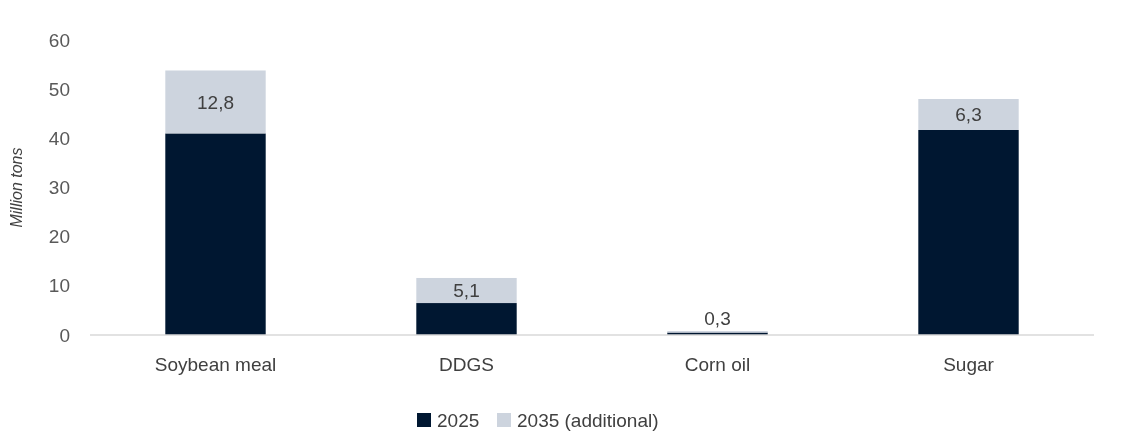 The image size is (1124, 439). Describe the element at coordinates (466, 364) in the screenshot. I see `x-tick-label: DDGS` at that location.